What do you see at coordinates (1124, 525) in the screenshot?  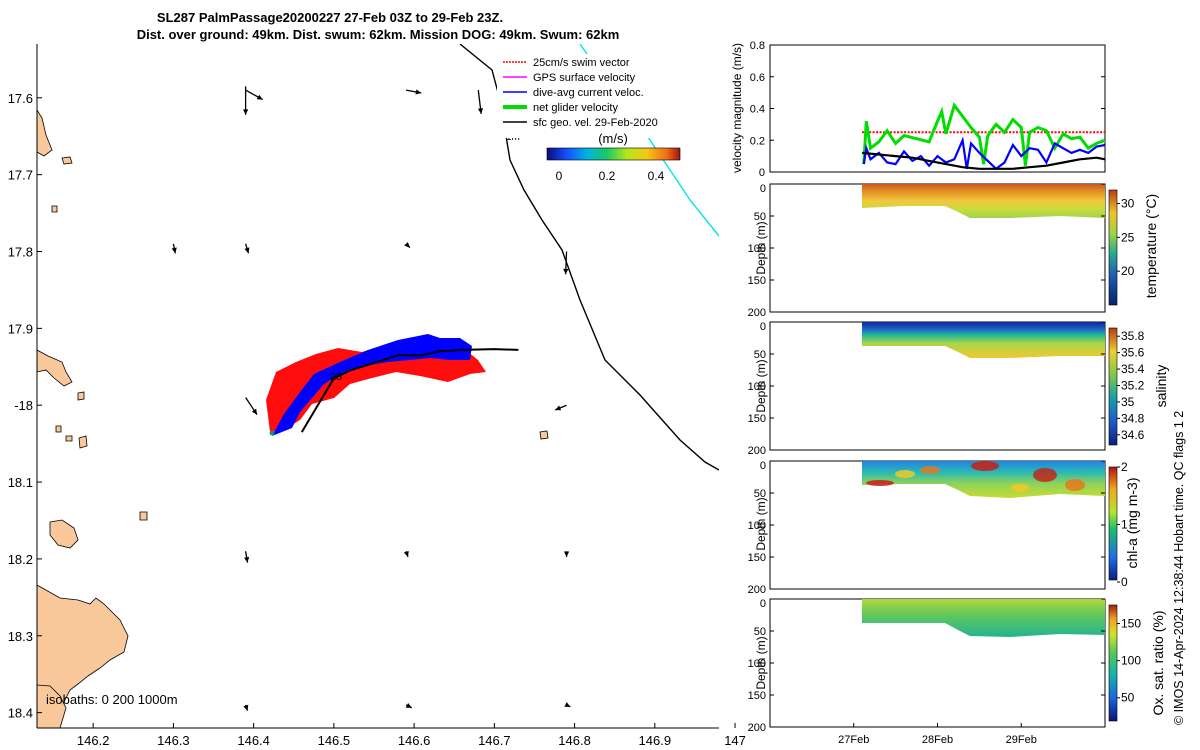 I see `colorbar-tick-label: 1` at bounding box center [1124, 525].